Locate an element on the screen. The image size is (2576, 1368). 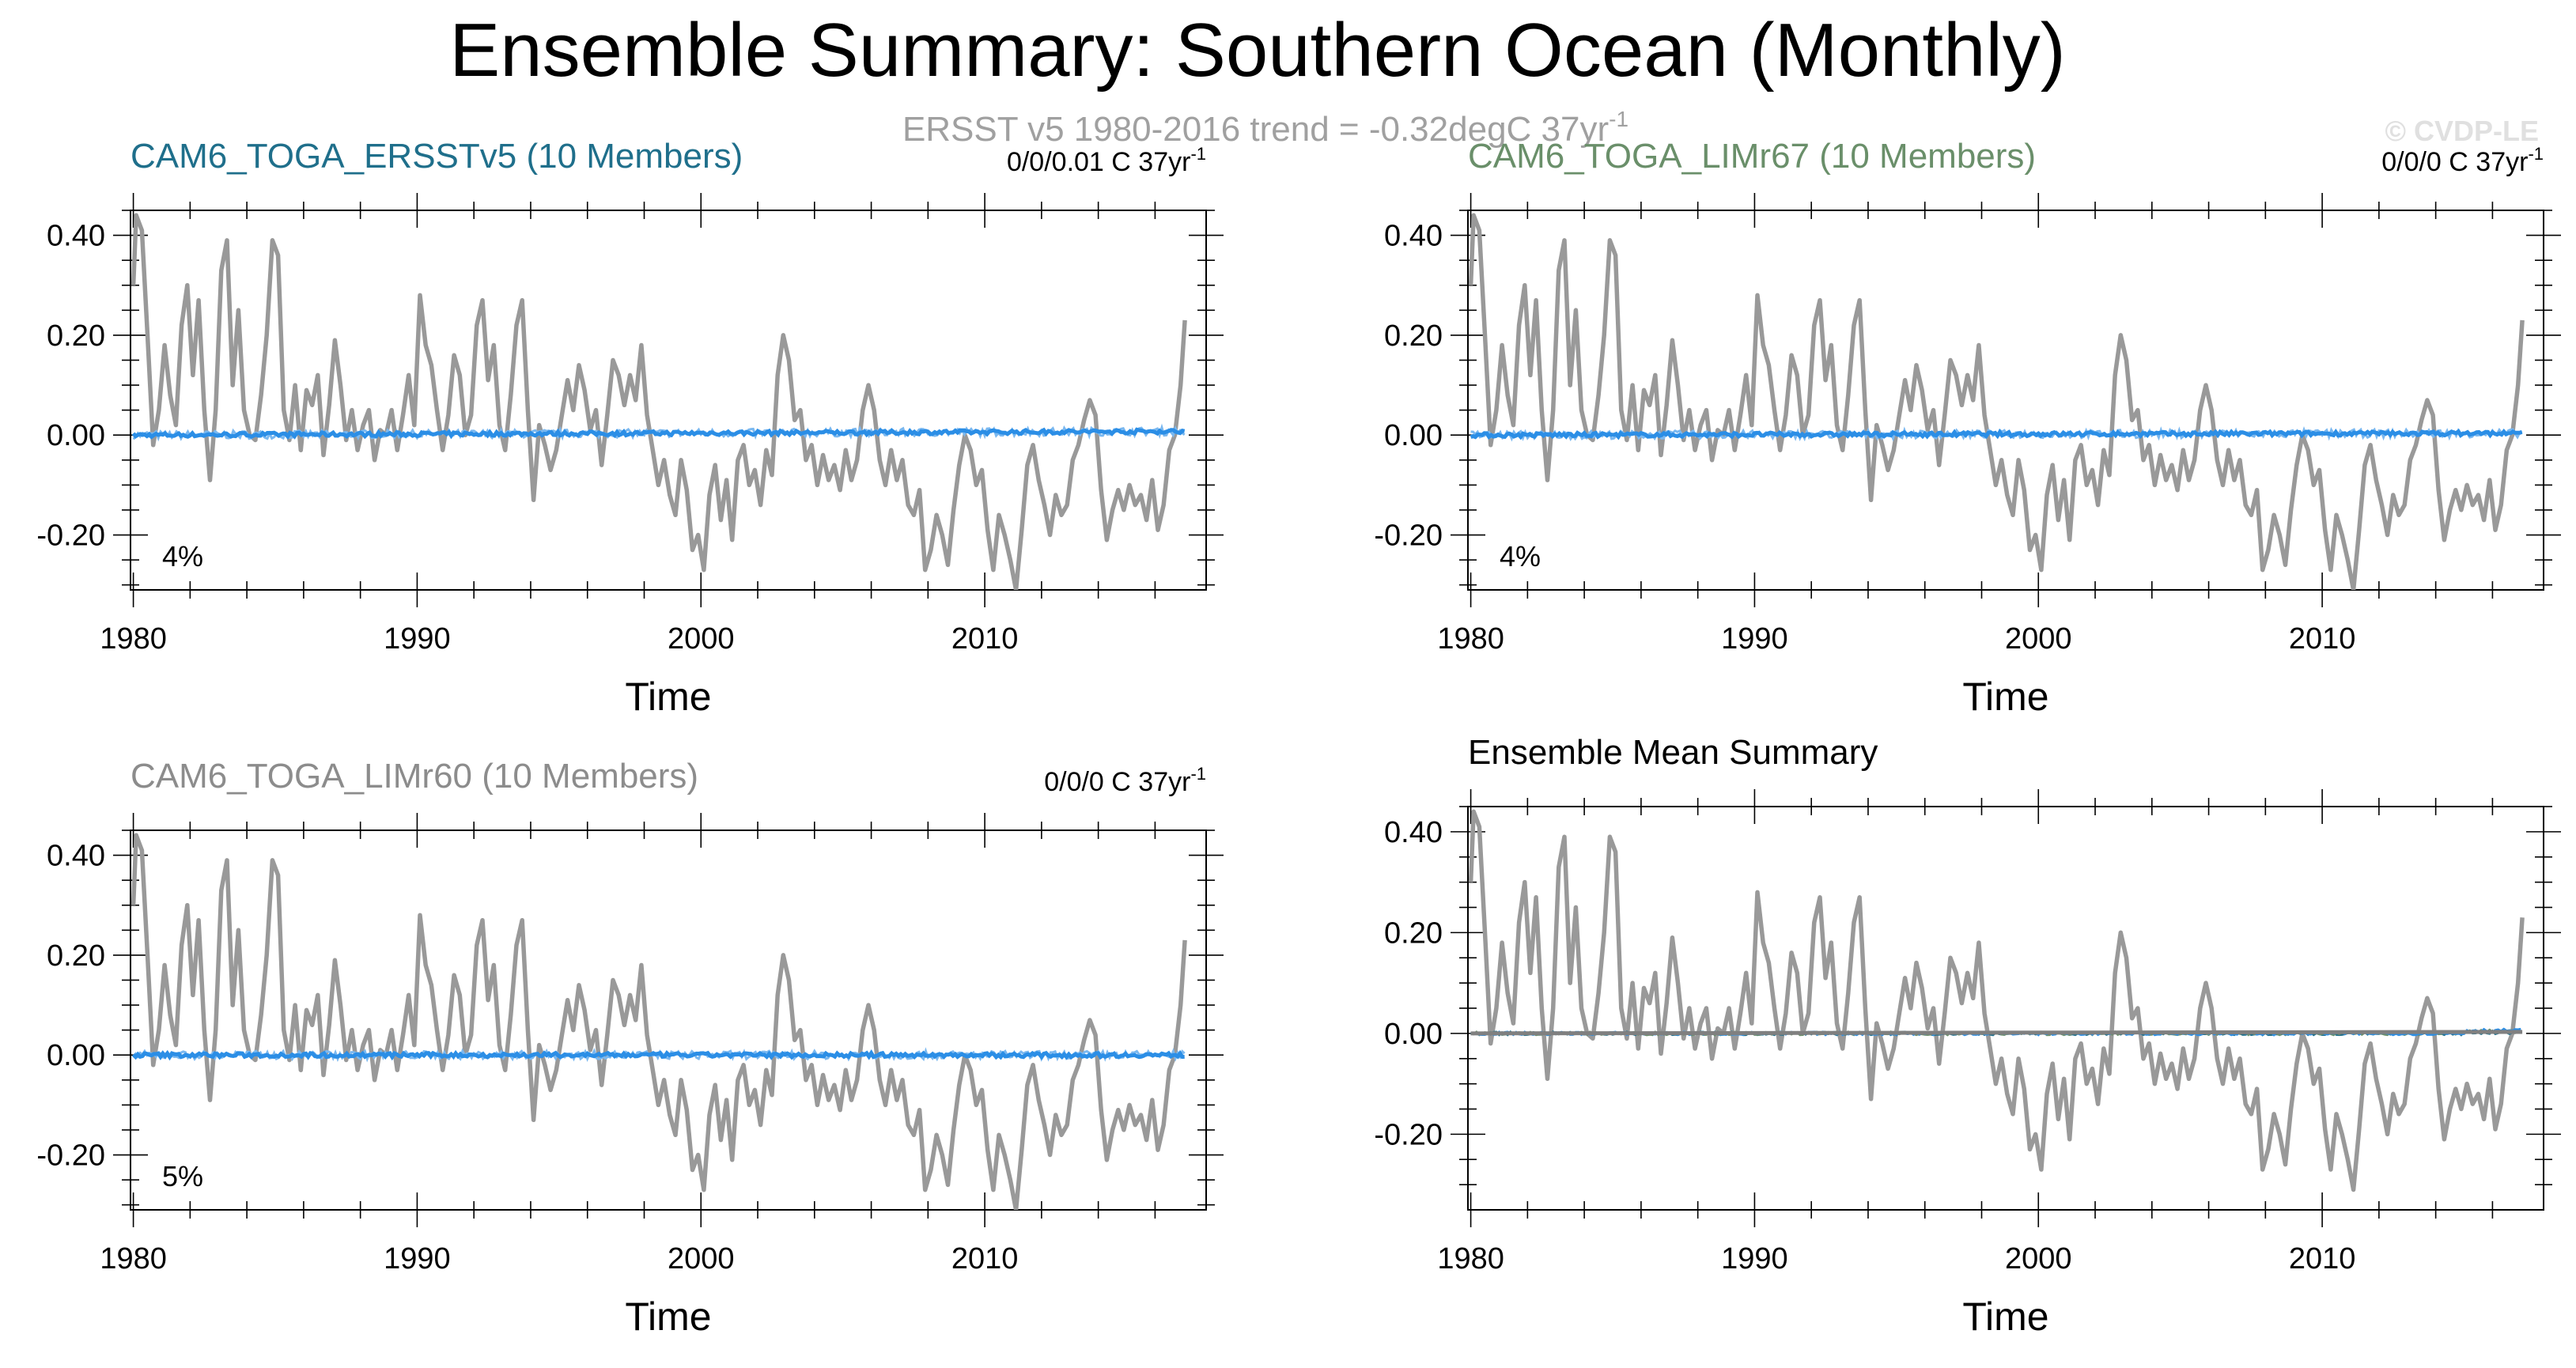
panel-title: CAM6_TOGA_ERSSTv5 (10 Members) is located at coordinates (437, 156).